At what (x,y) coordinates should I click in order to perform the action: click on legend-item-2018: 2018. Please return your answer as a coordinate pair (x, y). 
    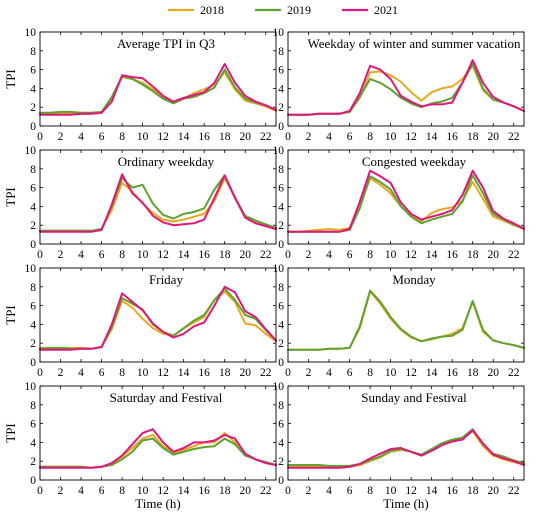
    Looking at the image, I should click on (196, 10).